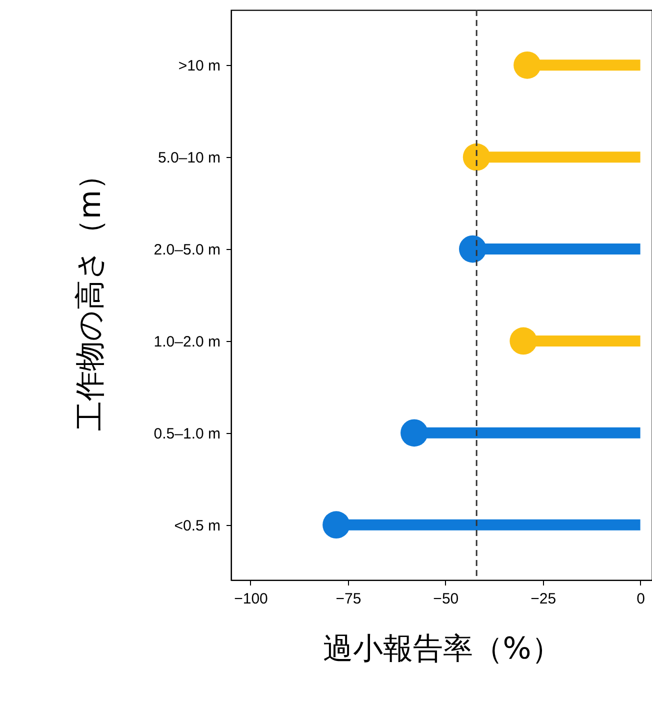 This screenshot has height=703, width=652. What do you see at coordinates (442, 649) in the screenshot?
I see `x-axis-title: 過小報告率（%）` at bounding box center [442, 649].